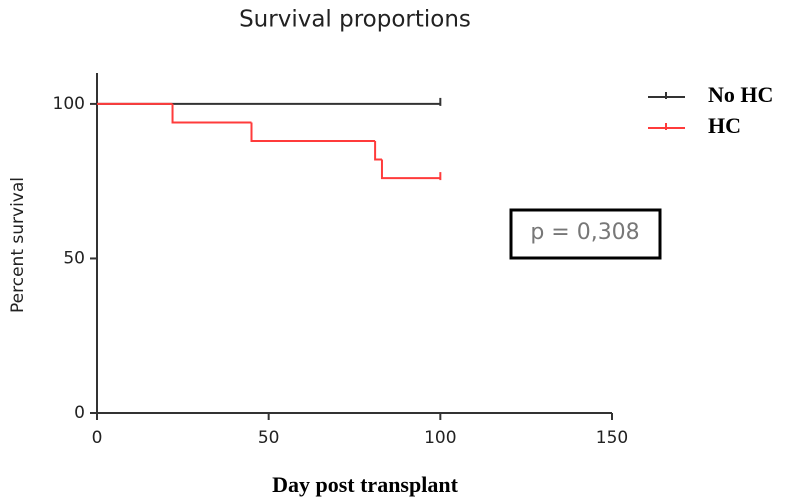  What do you see at coordinates (97, 438) in the screenshot?
I see `x-tick-label: 0` at bounding box center [97, 438].